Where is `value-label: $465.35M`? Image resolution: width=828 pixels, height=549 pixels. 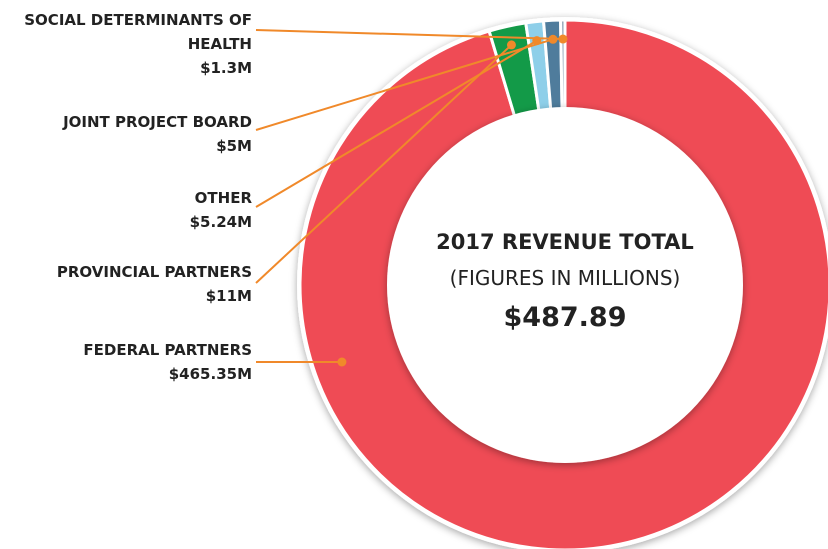
value-label: $465.35M is located at coordinates (210, 374).